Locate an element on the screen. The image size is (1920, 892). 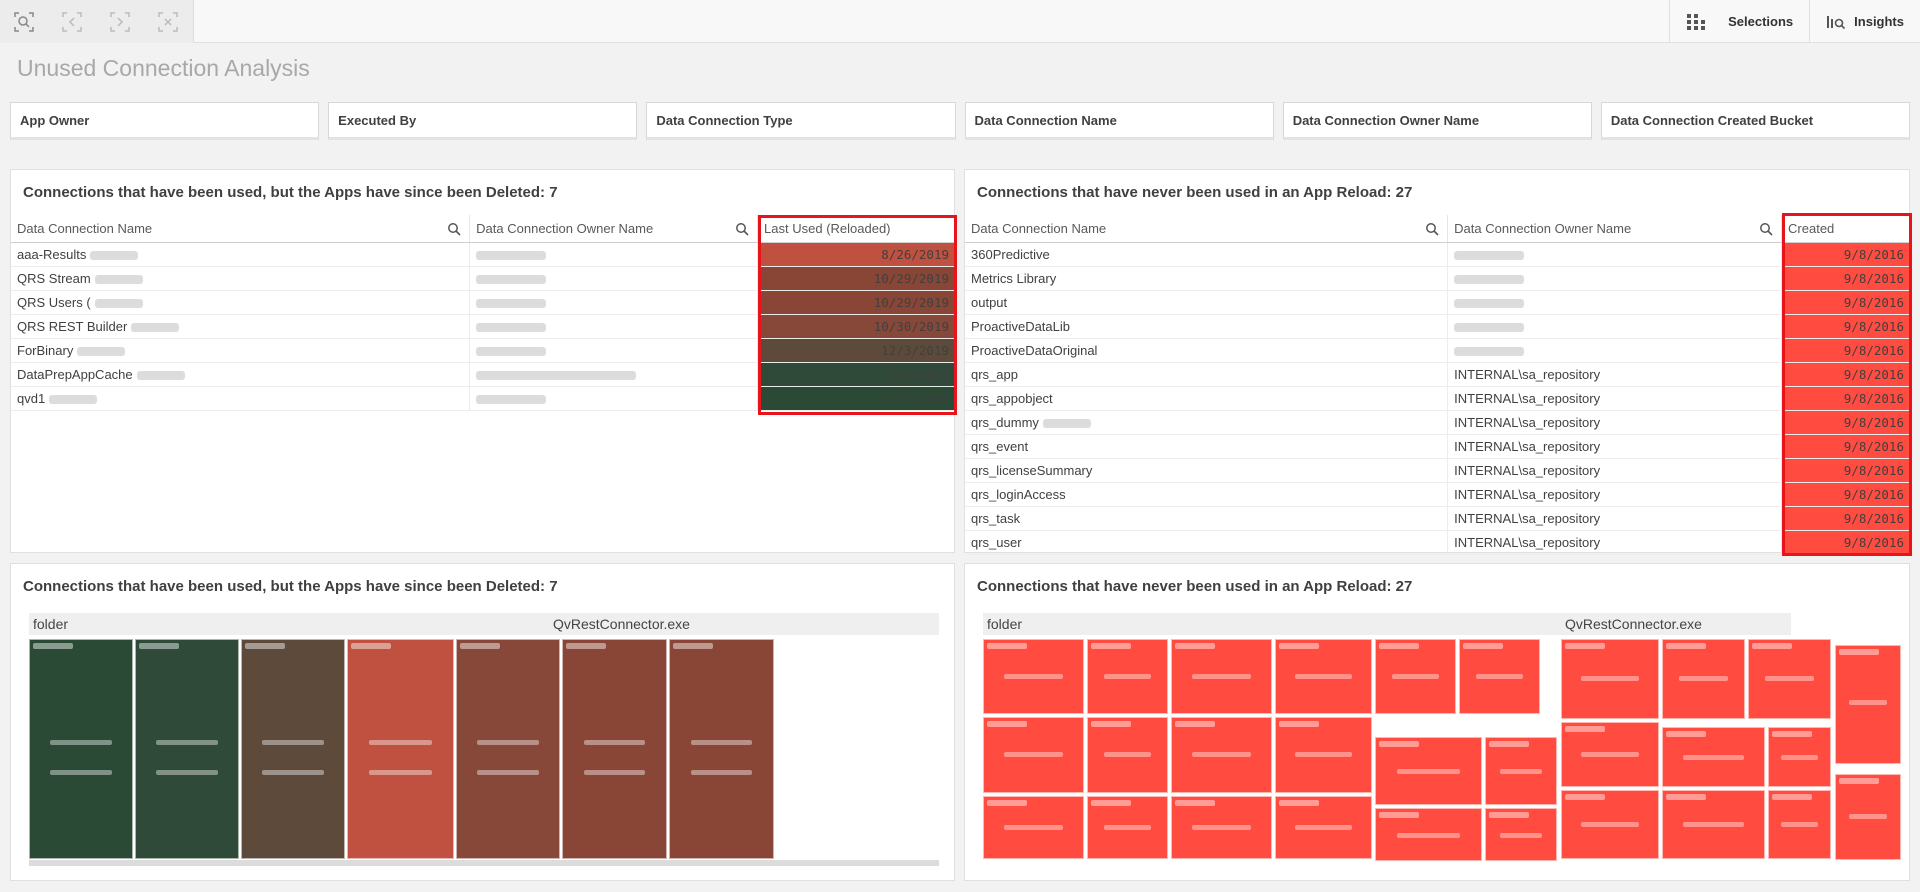
filter-data-connection-created-bucket: Data Connection Created Bucket is located at coordinates (1755, 121).